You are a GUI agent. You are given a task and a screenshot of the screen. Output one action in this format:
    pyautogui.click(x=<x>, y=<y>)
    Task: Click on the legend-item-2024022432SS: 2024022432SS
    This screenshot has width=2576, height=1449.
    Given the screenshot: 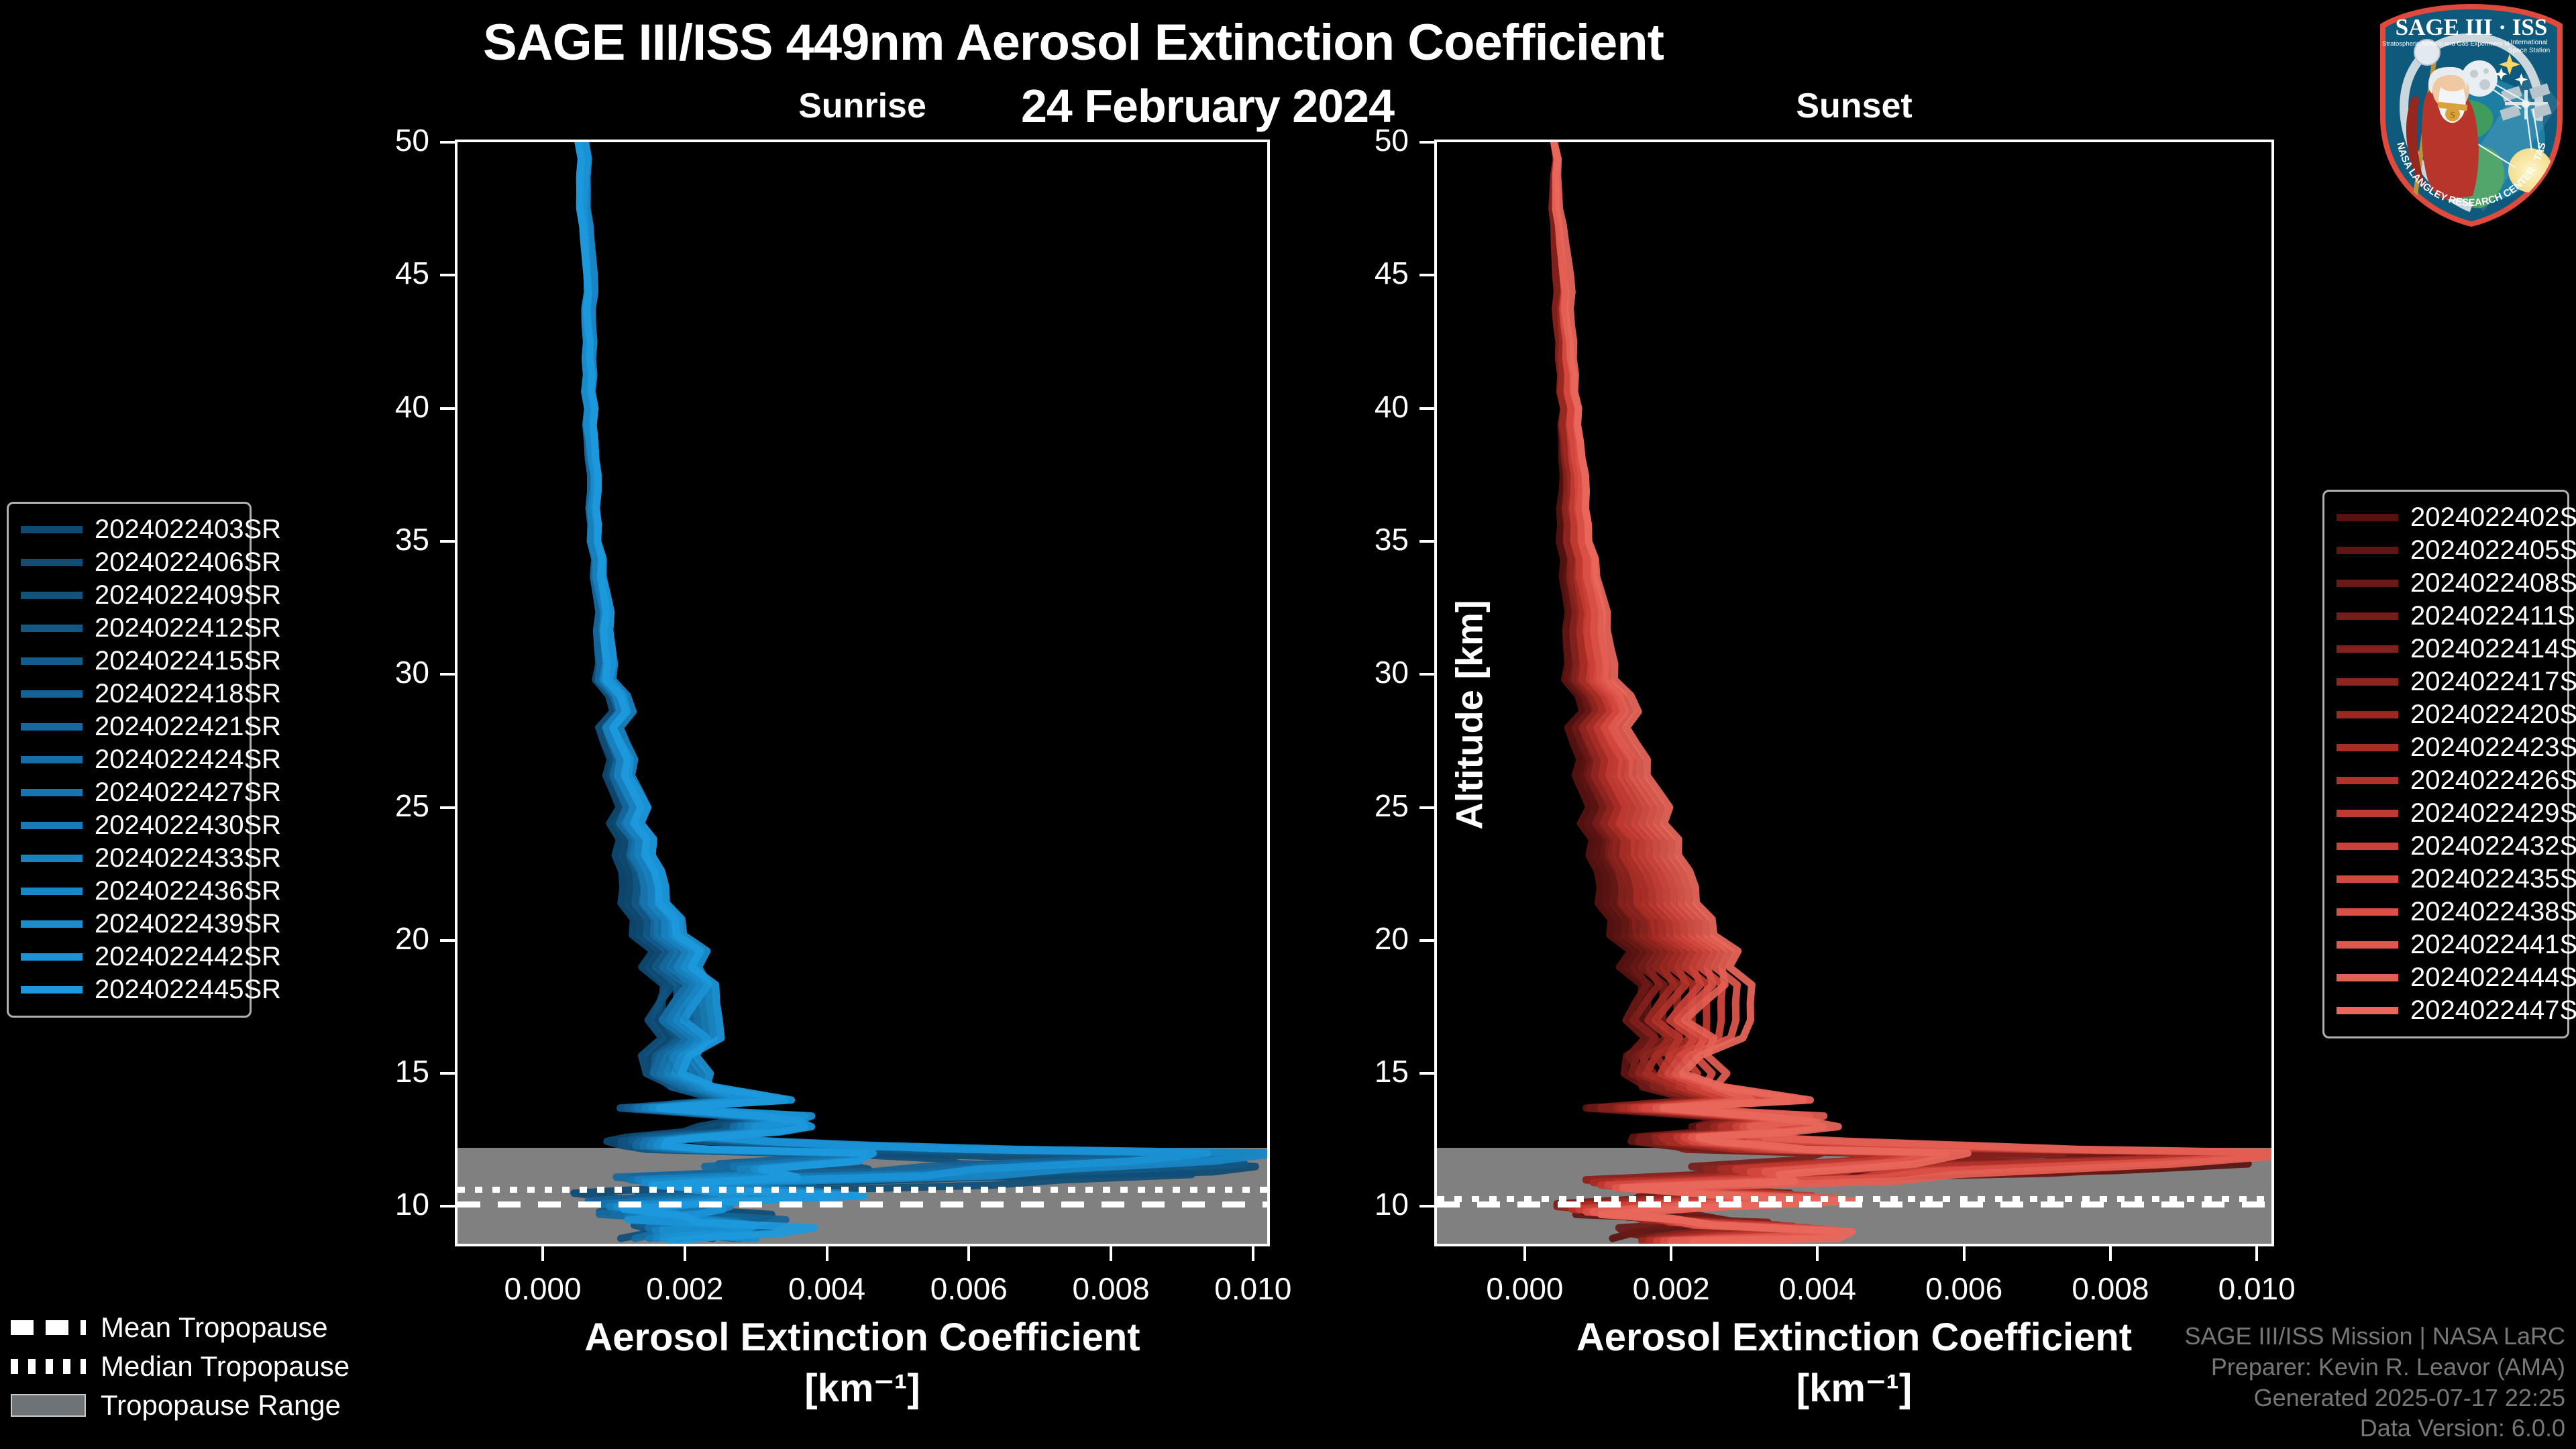 What is the action you would take?
    pyautogui.click(x=2456, y=846)
    